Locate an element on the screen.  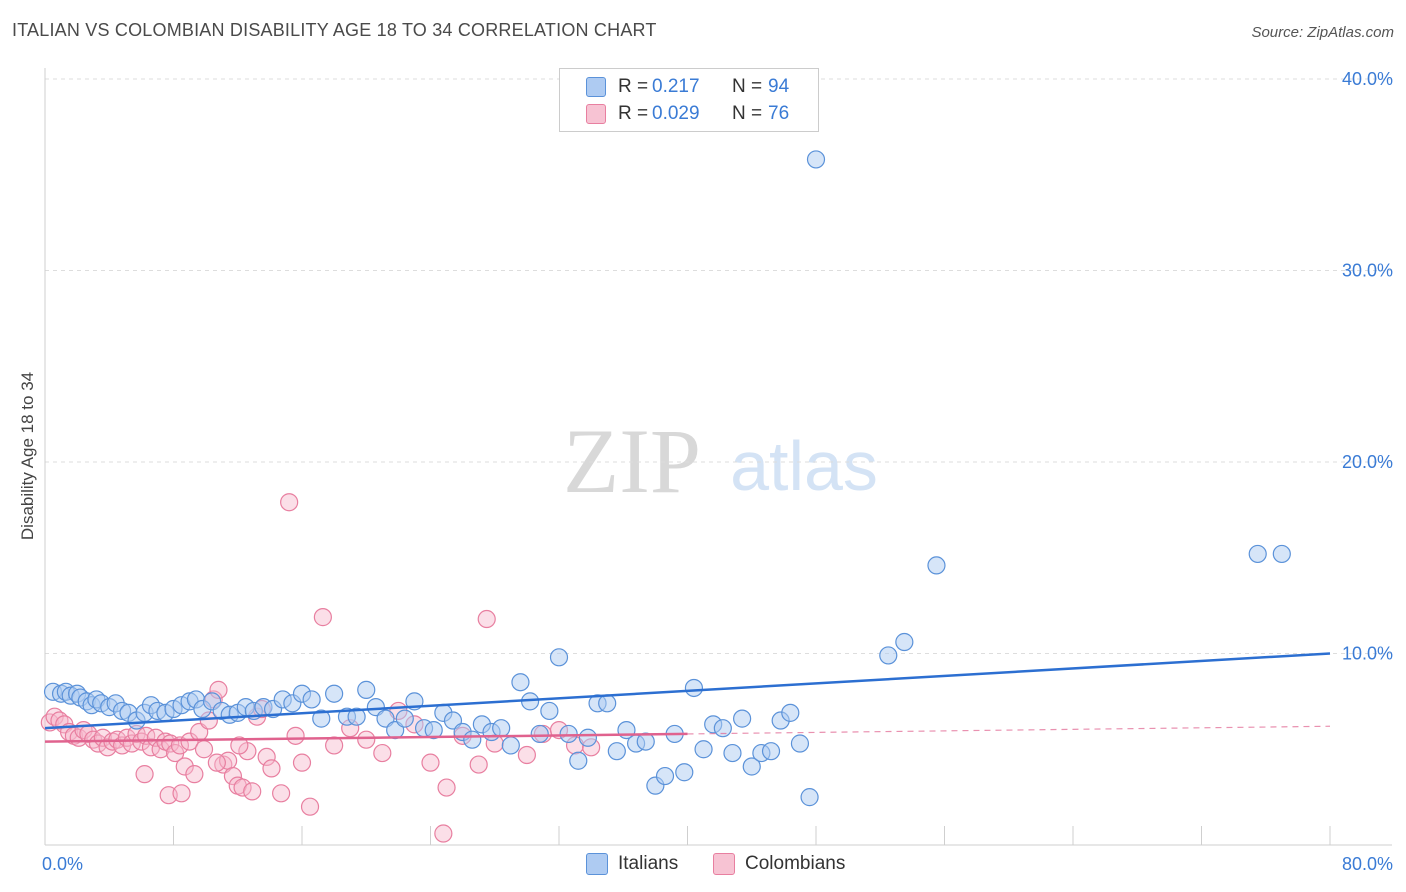
italians-swatch is located at coordinates (596, 87).